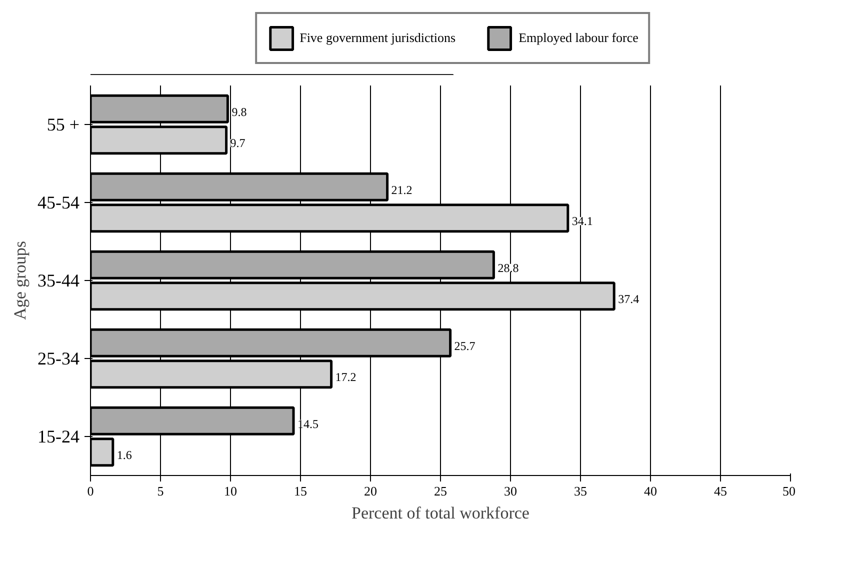 The height and width of the screenshot is (576, 853). Describe the element at coordinates (239, 111) in the screenshot. I see `data-label: 9.8` at that location.